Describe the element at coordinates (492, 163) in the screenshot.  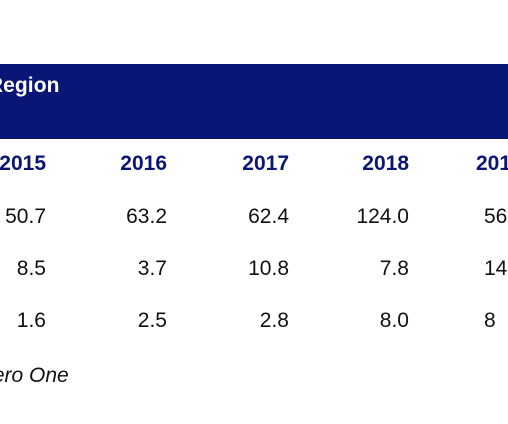
I see `column-header-201: 201` at that location.